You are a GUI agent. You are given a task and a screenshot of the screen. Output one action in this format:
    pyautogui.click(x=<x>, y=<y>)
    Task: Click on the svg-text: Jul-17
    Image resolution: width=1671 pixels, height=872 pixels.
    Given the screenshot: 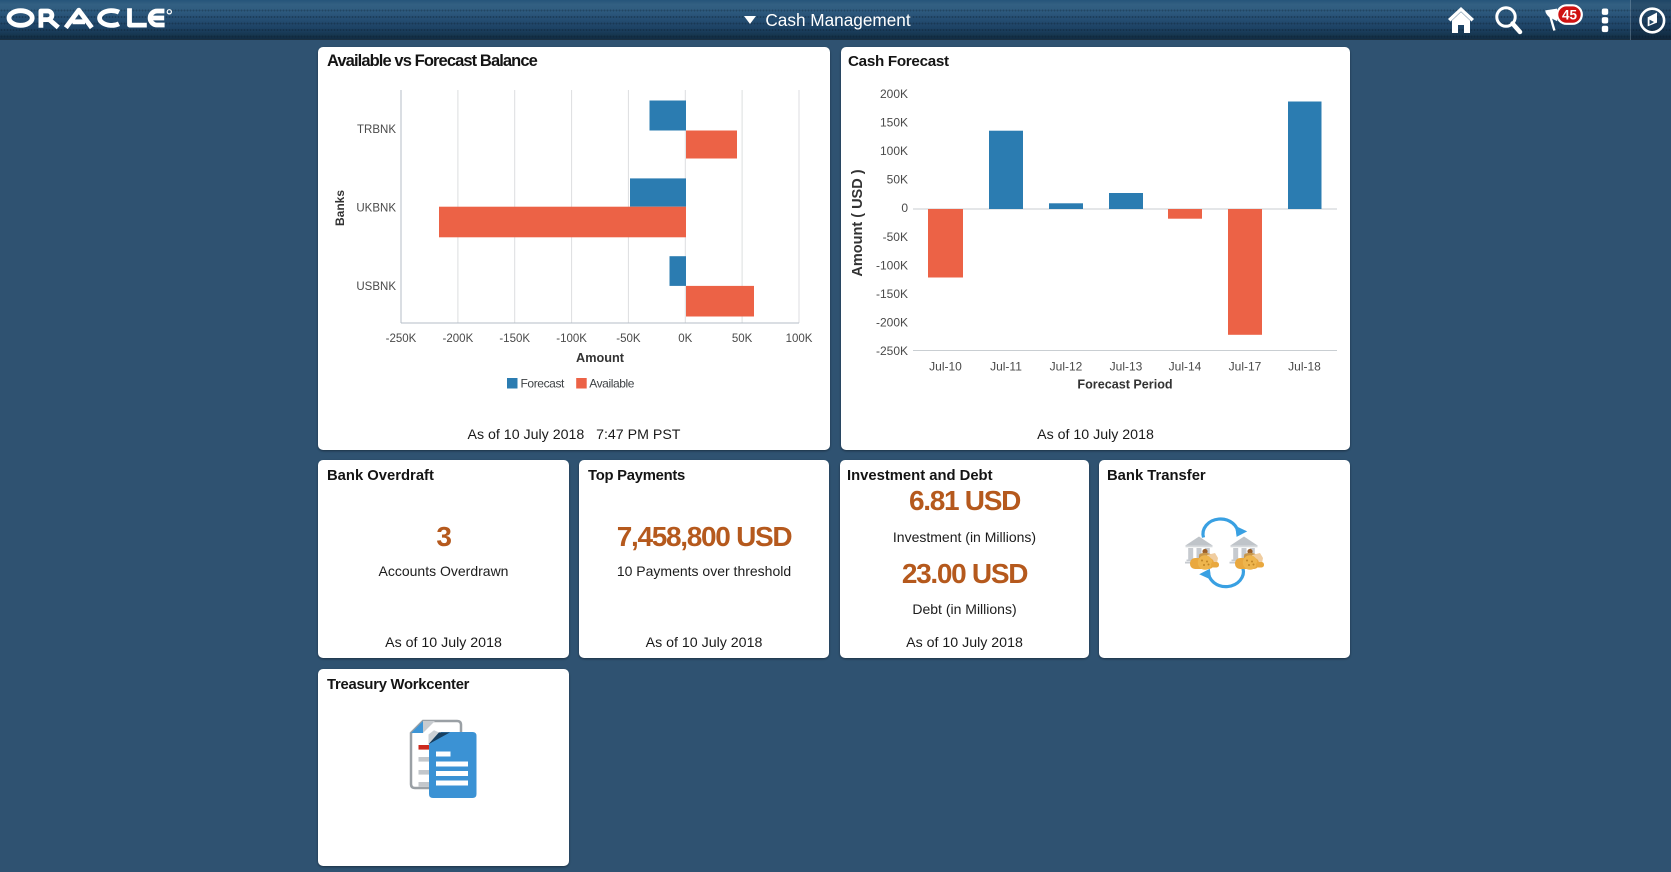 What is the action you would take?
    pyautogui.click(x=1245, y=367)
    